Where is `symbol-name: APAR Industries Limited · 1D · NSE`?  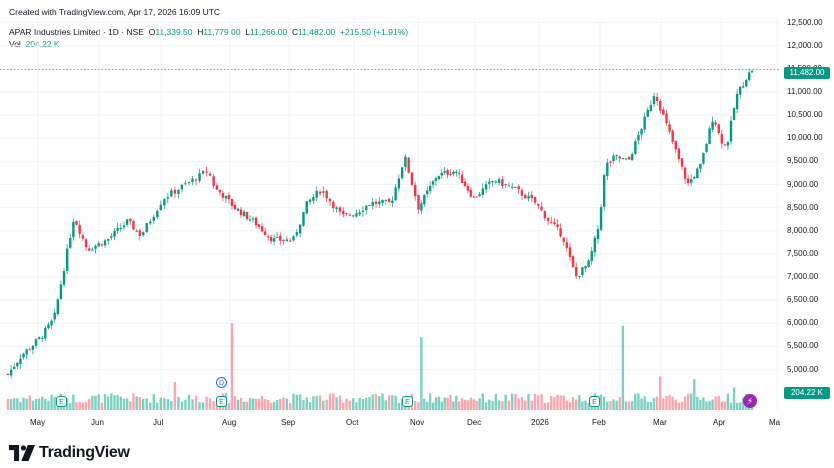
symbol-name: APAR Industries Limited · 1D · NSE is located at coordinates (76, 32).